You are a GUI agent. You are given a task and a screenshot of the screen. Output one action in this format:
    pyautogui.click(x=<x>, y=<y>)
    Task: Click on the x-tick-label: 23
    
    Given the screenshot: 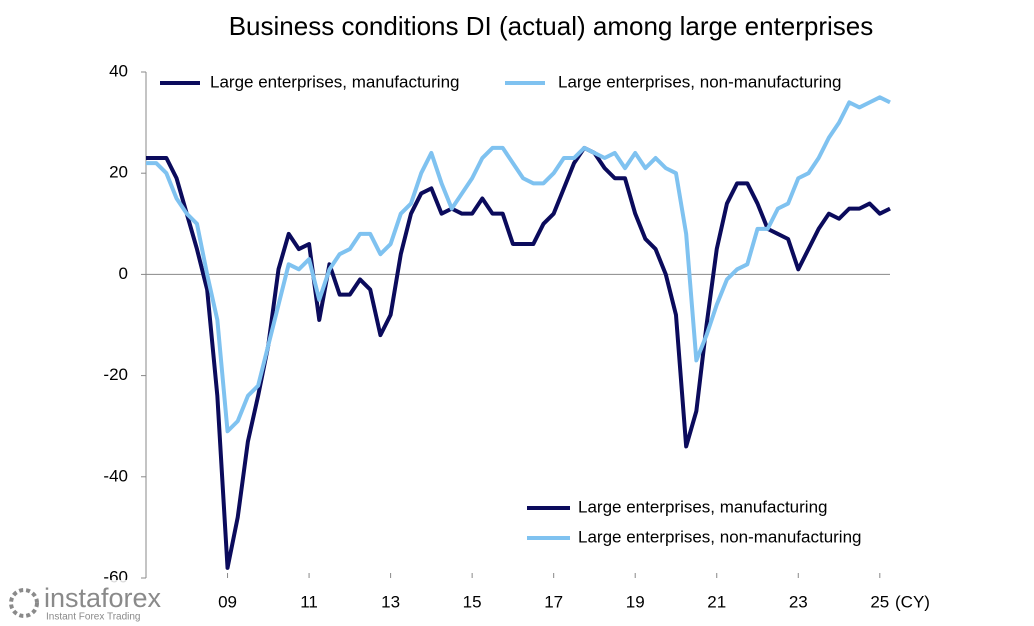 What is the action you would take?
    pyautogui.click(x=798, y=601)
    